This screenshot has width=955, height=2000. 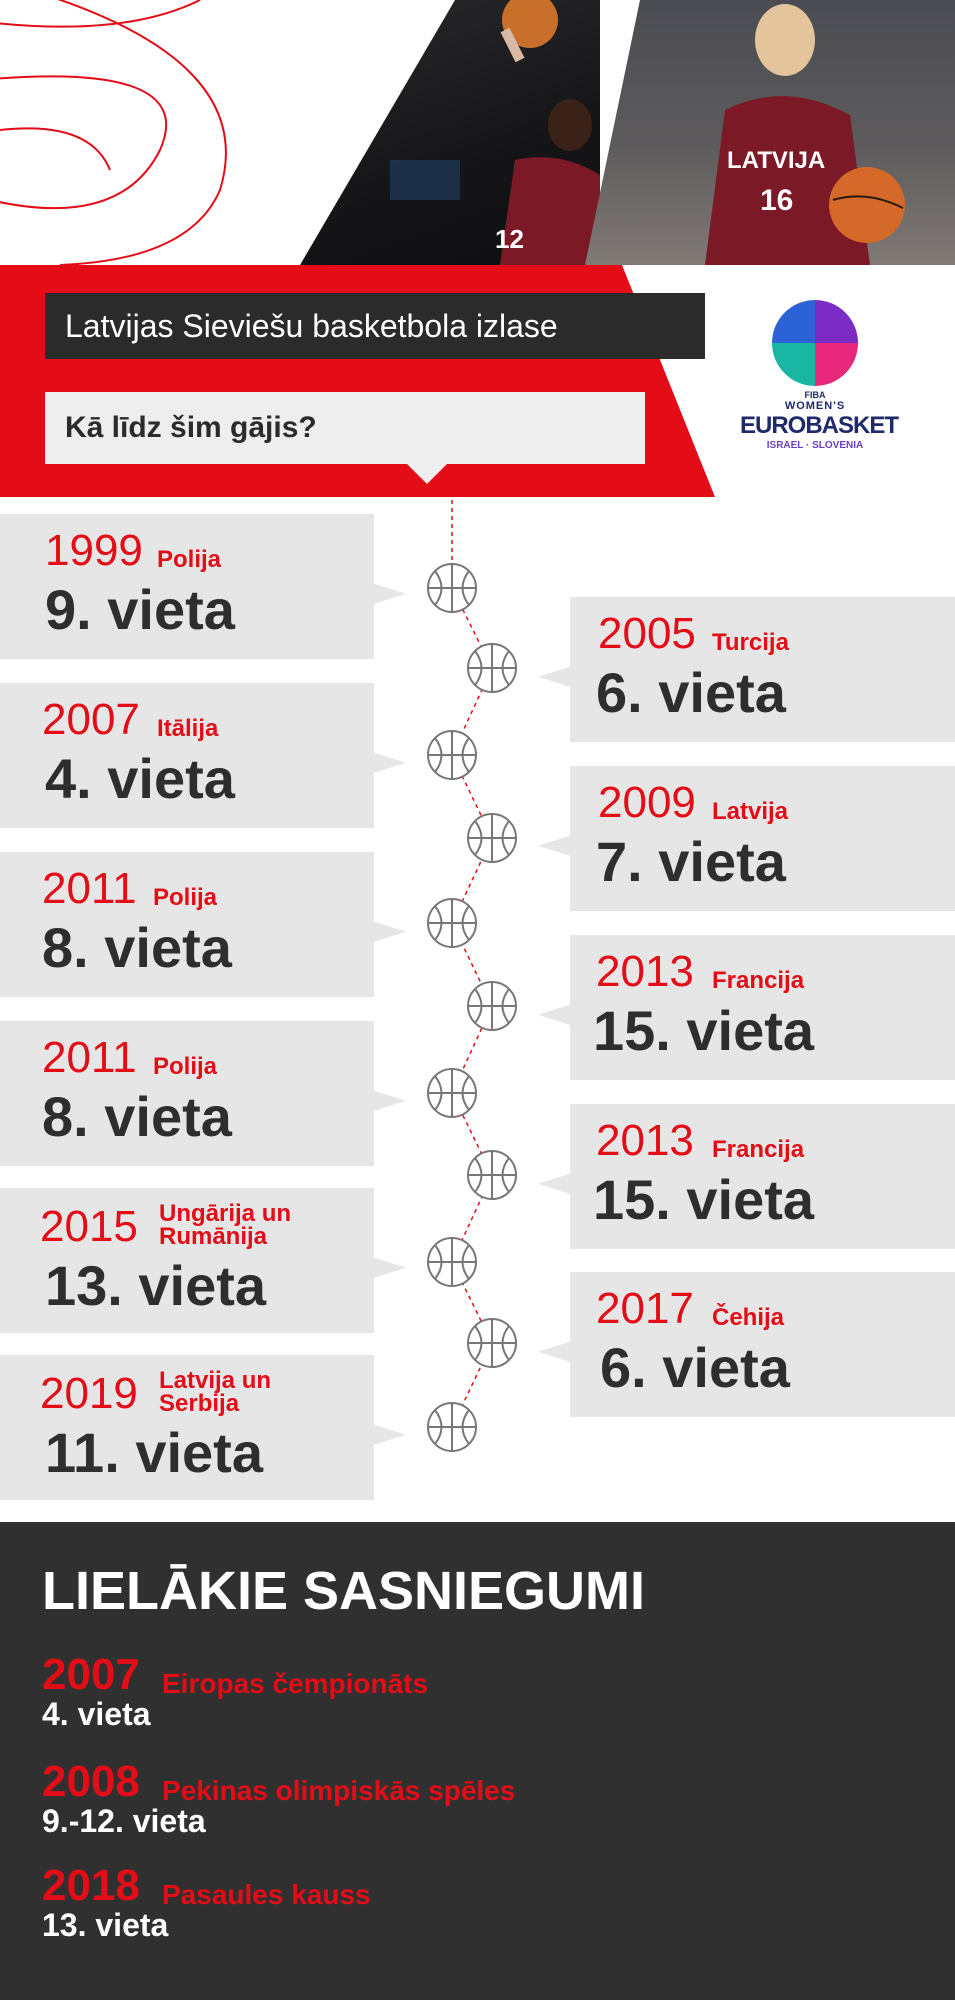 What do you see at coordinates (815, 445) in the screenshot?
I see `logo-hosts: ISRAEL · SLOVENIA` at bounding box center [815, 445].